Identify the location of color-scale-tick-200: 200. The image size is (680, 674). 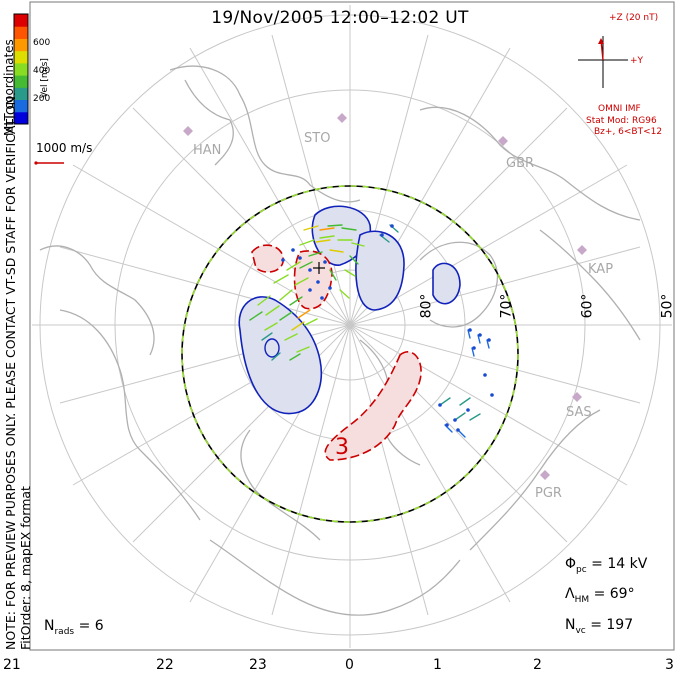
(42, 99).